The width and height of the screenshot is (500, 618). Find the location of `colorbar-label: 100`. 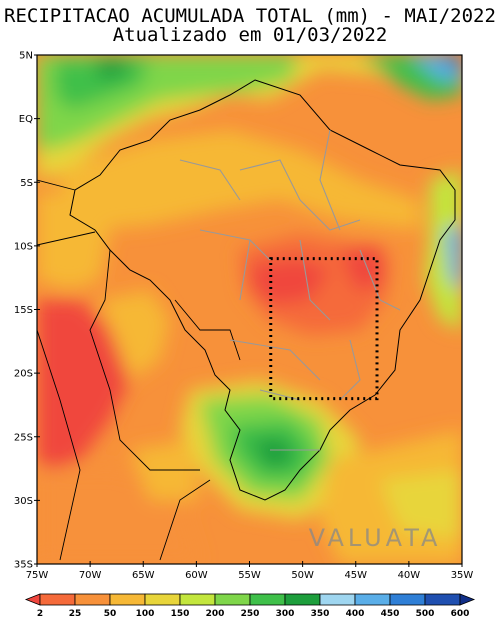

colorbar-label: 100 is located at coordinates (145, 613).